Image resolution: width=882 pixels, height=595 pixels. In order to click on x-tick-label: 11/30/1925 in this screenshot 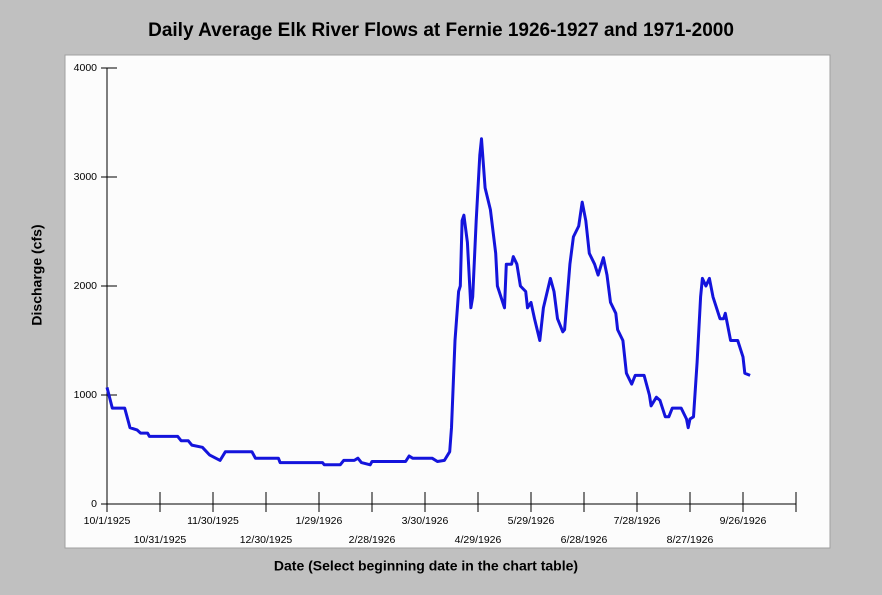, I will do `click(213, 521)`.